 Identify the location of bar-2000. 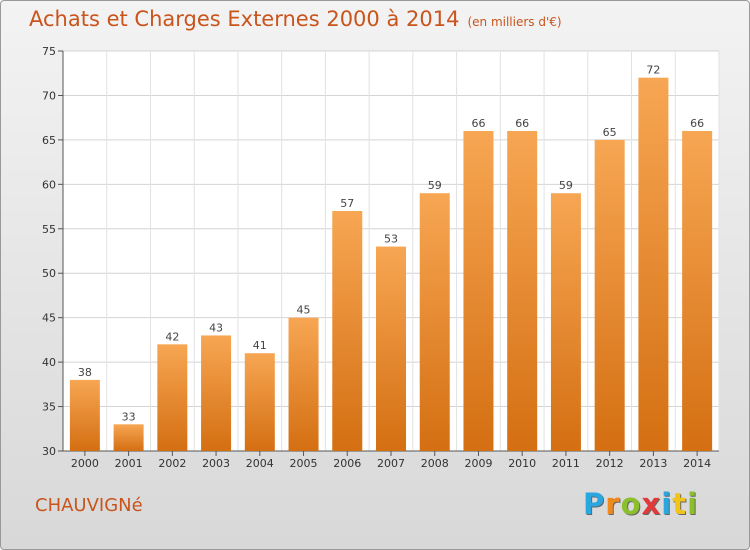
(84, 415).